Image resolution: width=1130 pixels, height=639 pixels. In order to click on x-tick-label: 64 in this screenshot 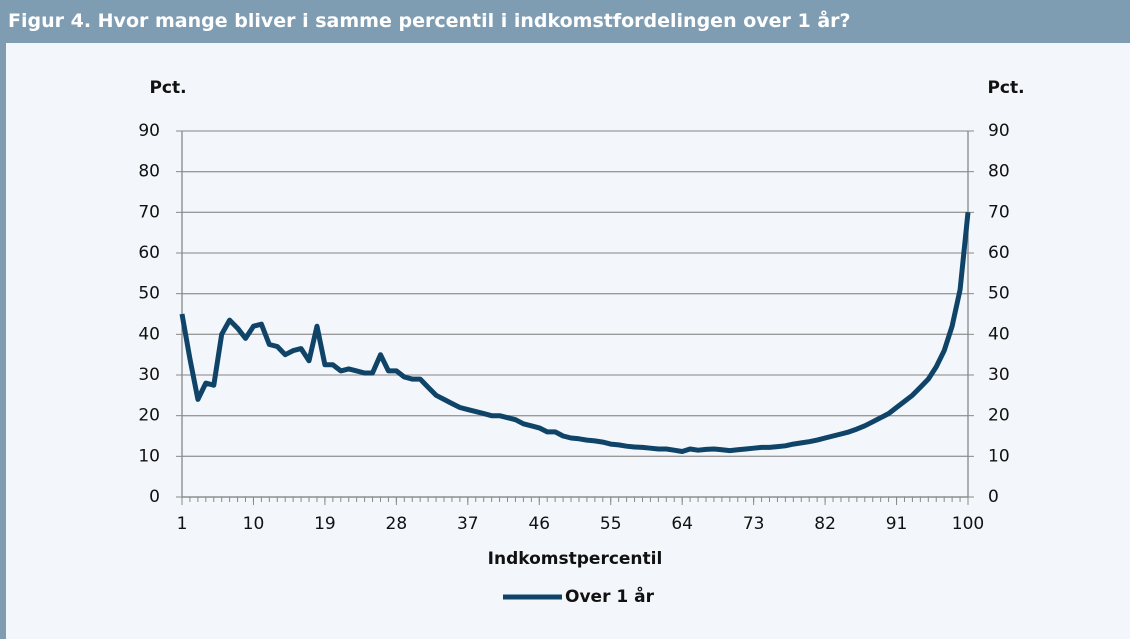, I will do `click(682, 524)`.